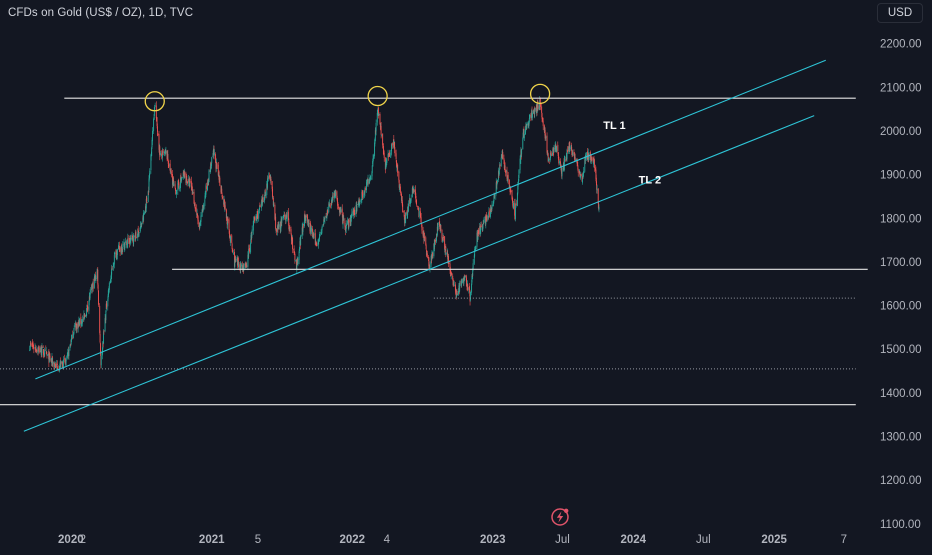 The width and height of the screenshot is (932, 555). I want to click on trendline-tl2-label: TL 2, so click(650, 180).